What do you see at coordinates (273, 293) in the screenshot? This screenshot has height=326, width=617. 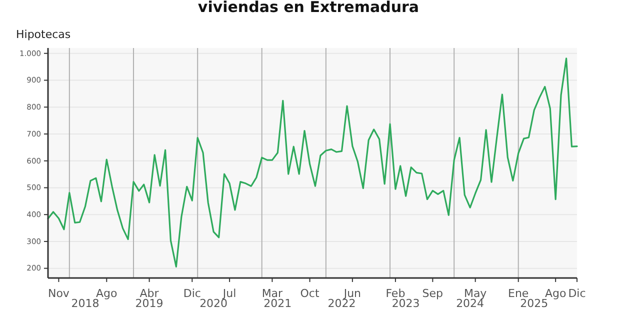 I see `x-tick-label: Mar` at bounding box center [273, 293].